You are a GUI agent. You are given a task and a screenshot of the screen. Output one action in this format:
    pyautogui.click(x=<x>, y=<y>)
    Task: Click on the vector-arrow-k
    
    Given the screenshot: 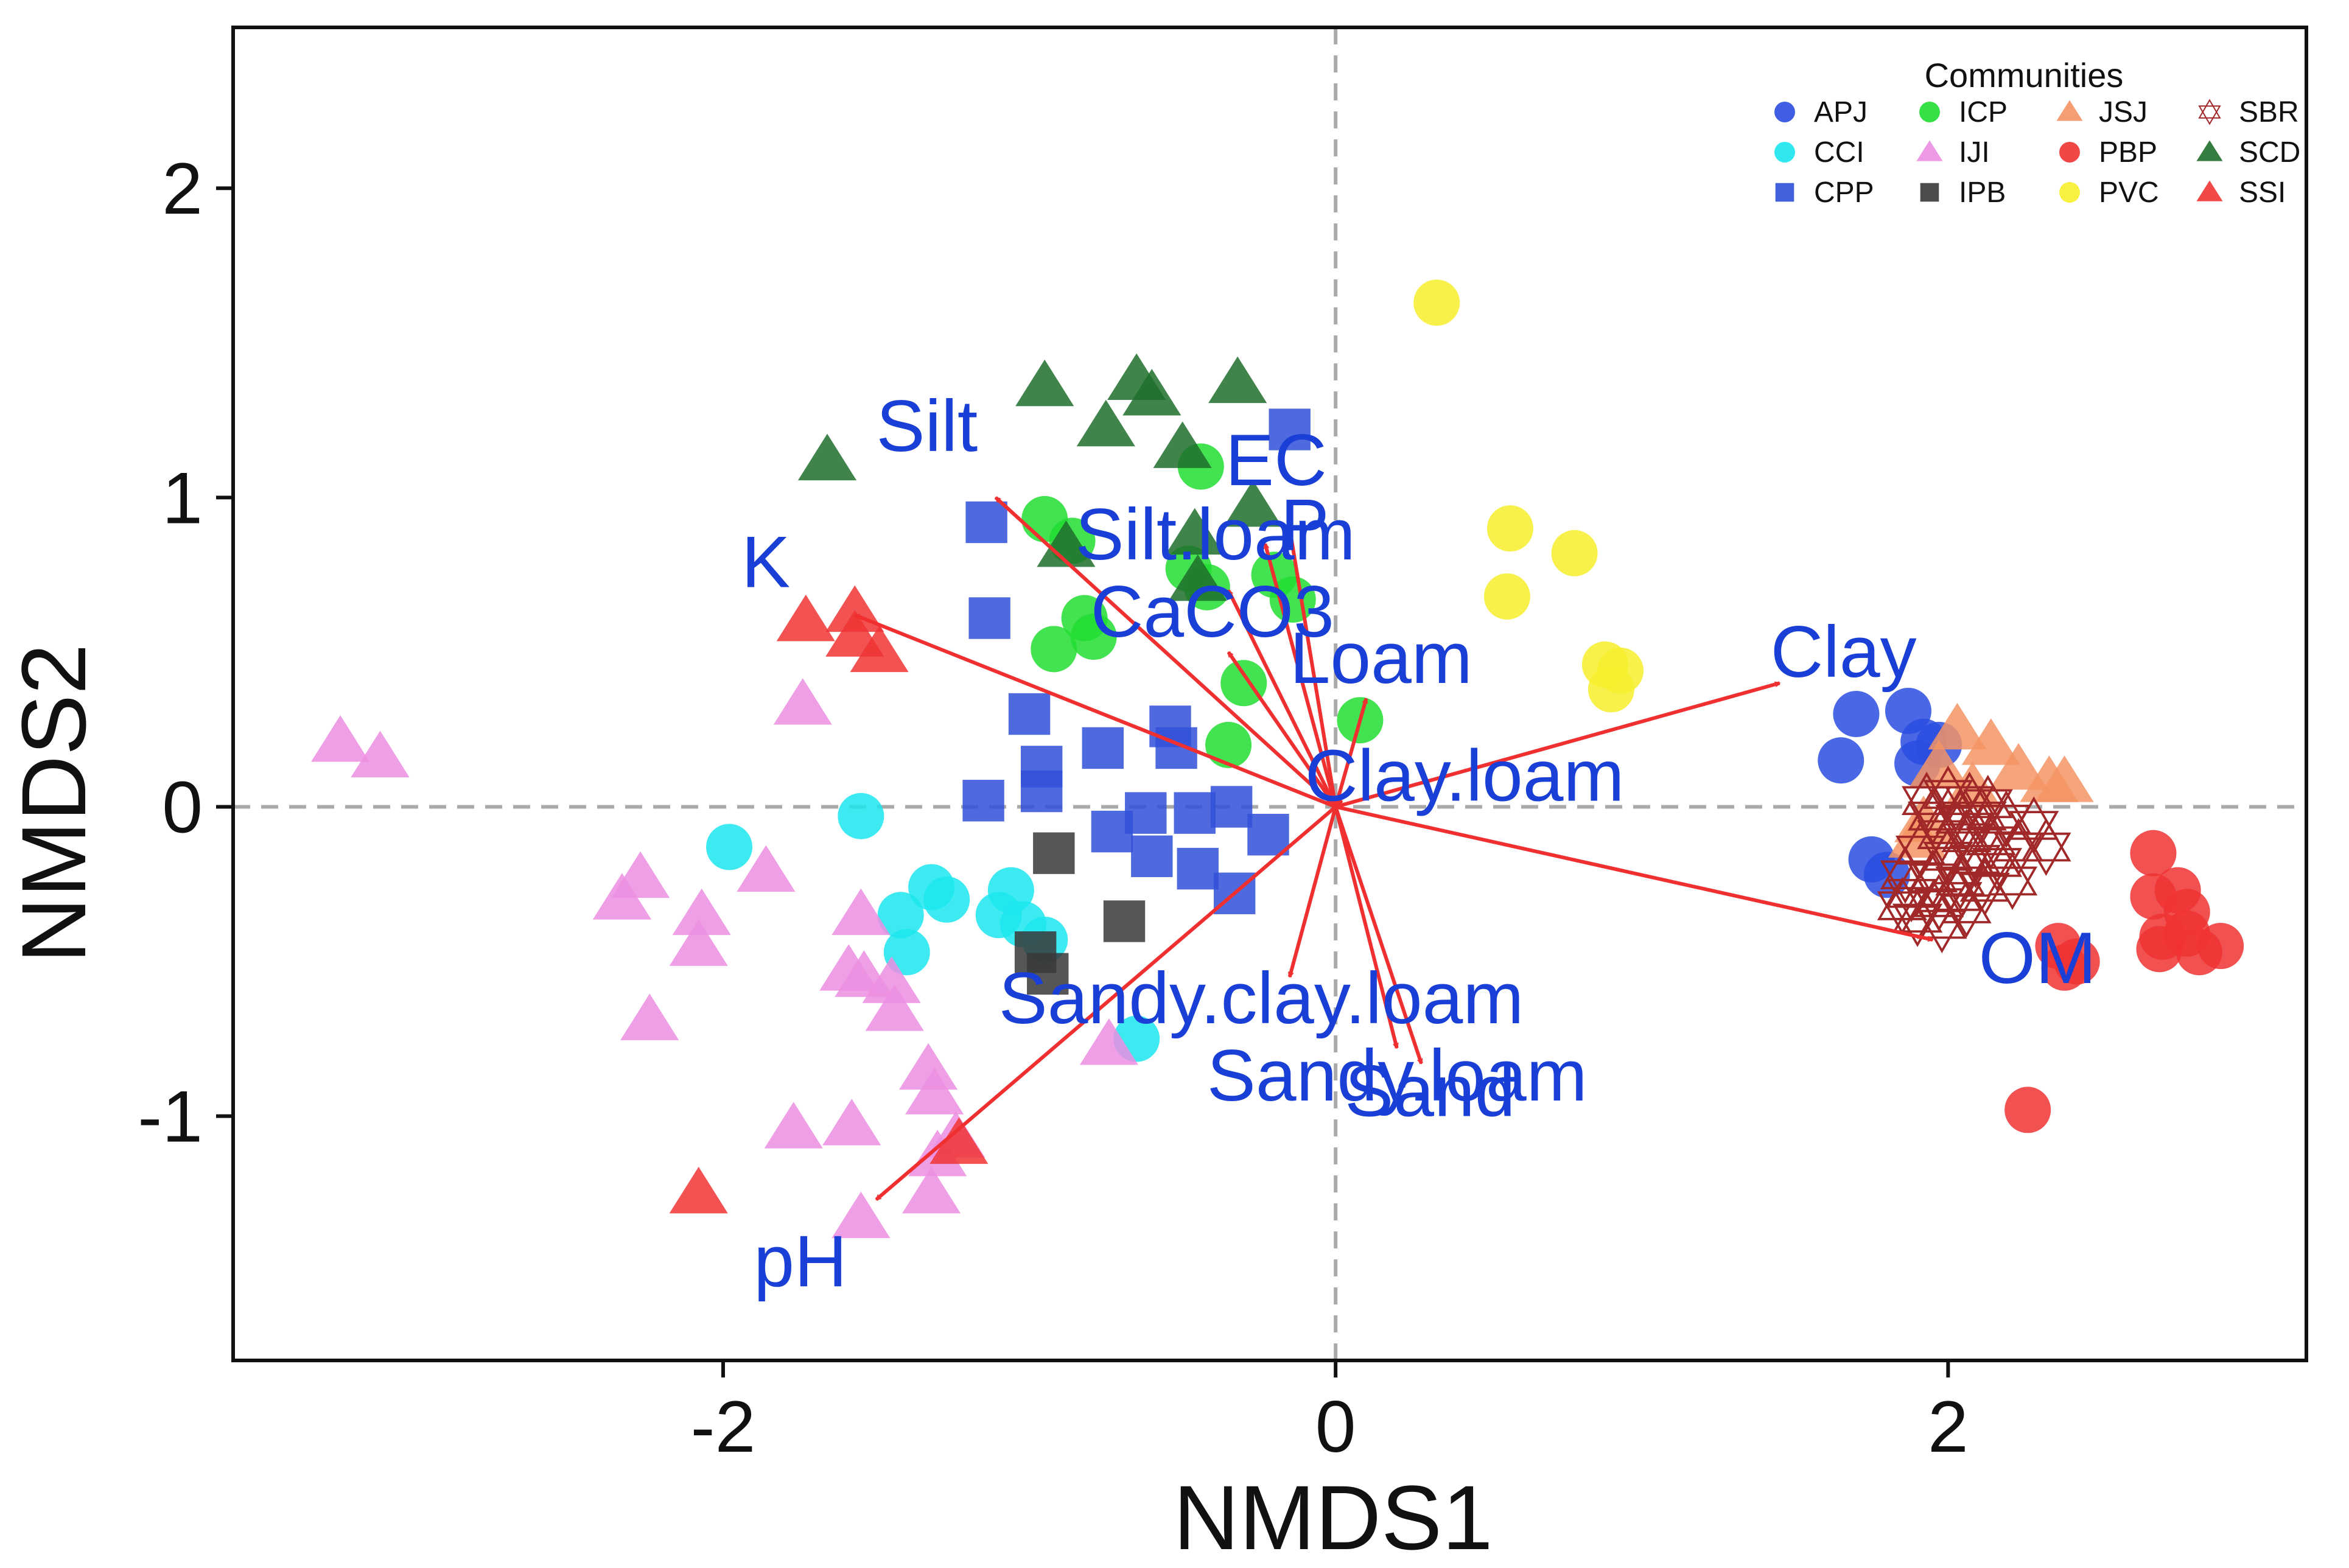 What is the action you would take?
    pyautogui.click(x=1096, y=711)
    